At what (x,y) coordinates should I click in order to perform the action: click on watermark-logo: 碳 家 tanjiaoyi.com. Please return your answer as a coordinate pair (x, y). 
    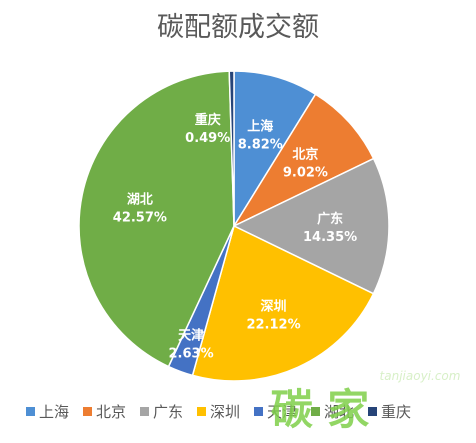
    Looking at the image, I should click on (366, 401).